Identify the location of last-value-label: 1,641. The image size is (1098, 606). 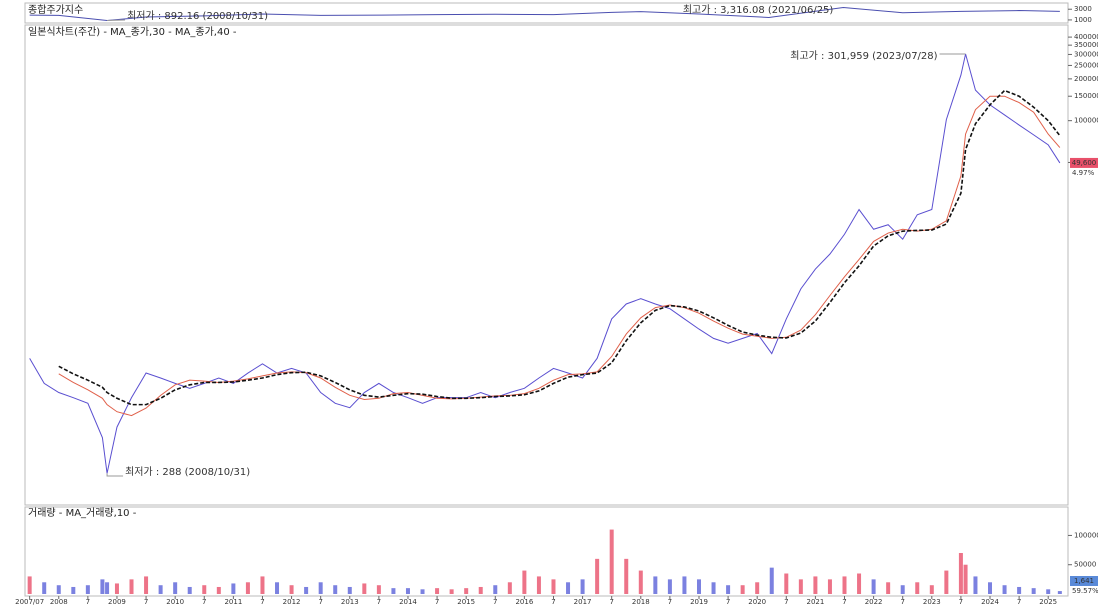
(1084, 581).